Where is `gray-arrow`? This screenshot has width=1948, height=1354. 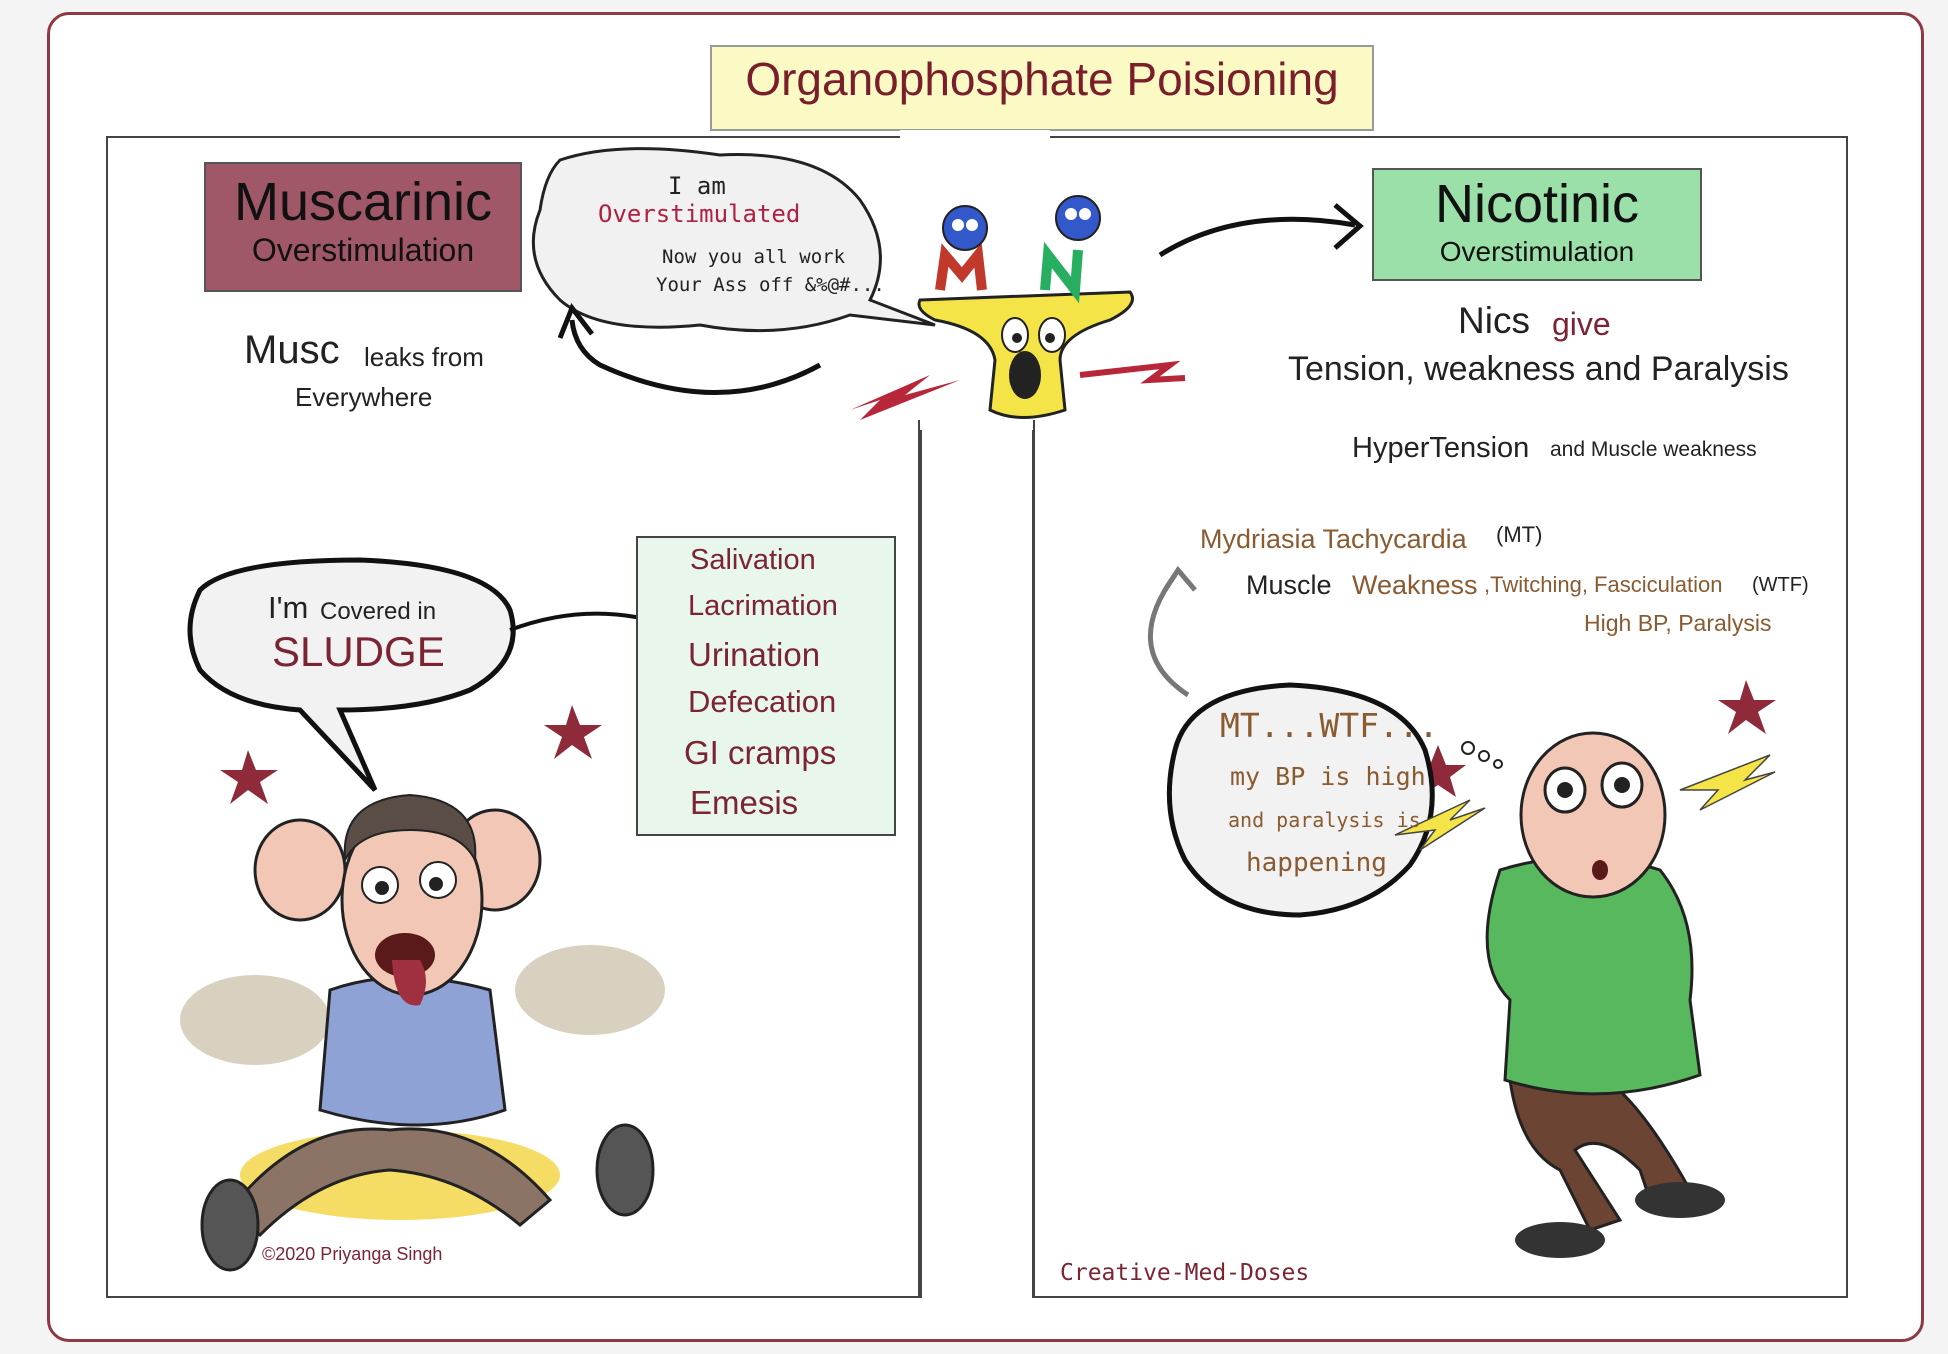
gray-arrow is located at coordinates (1168, 635).